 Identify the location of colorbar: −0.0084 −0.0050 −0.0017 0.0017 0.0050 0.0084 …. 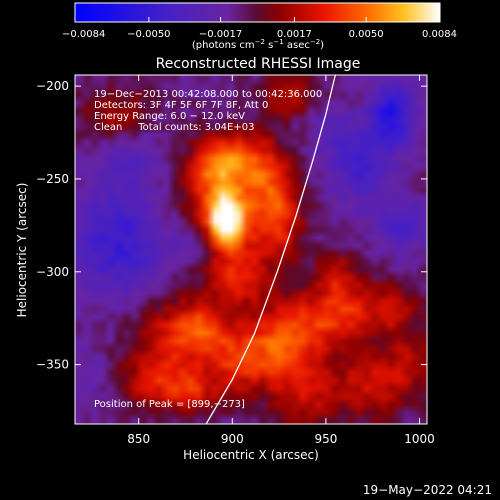
(259, 26).